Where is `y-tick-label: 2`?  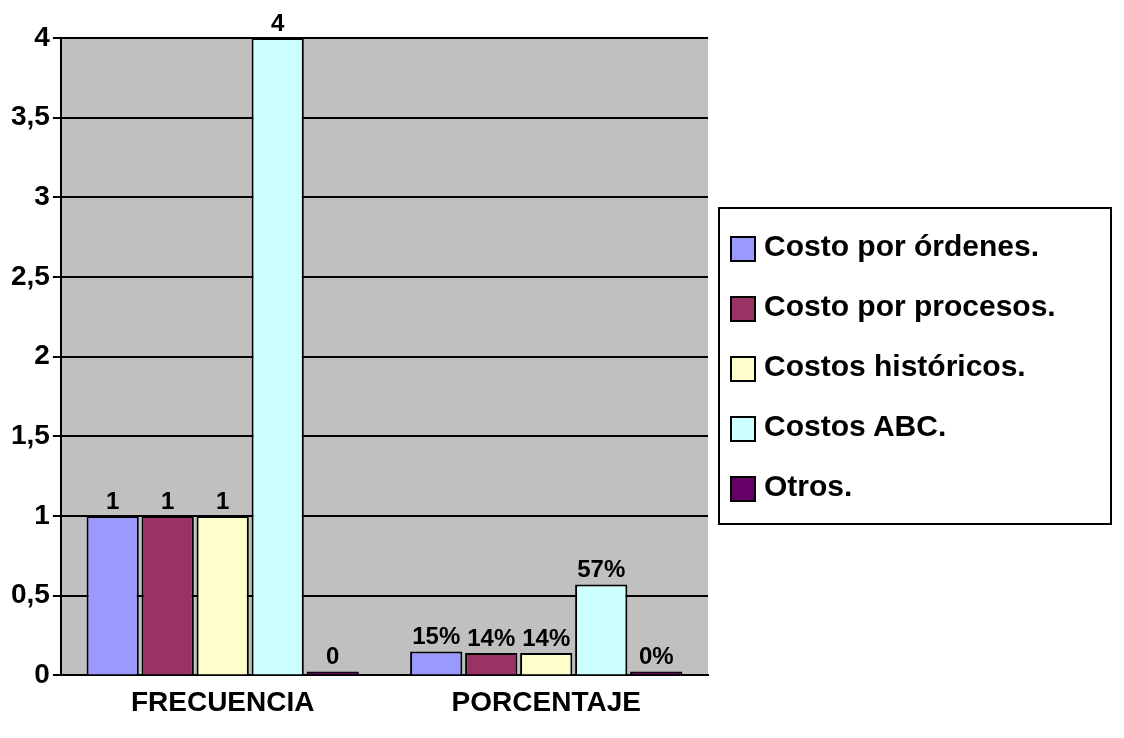 y-tick-label: 2 is located at coordinates (42, 355).